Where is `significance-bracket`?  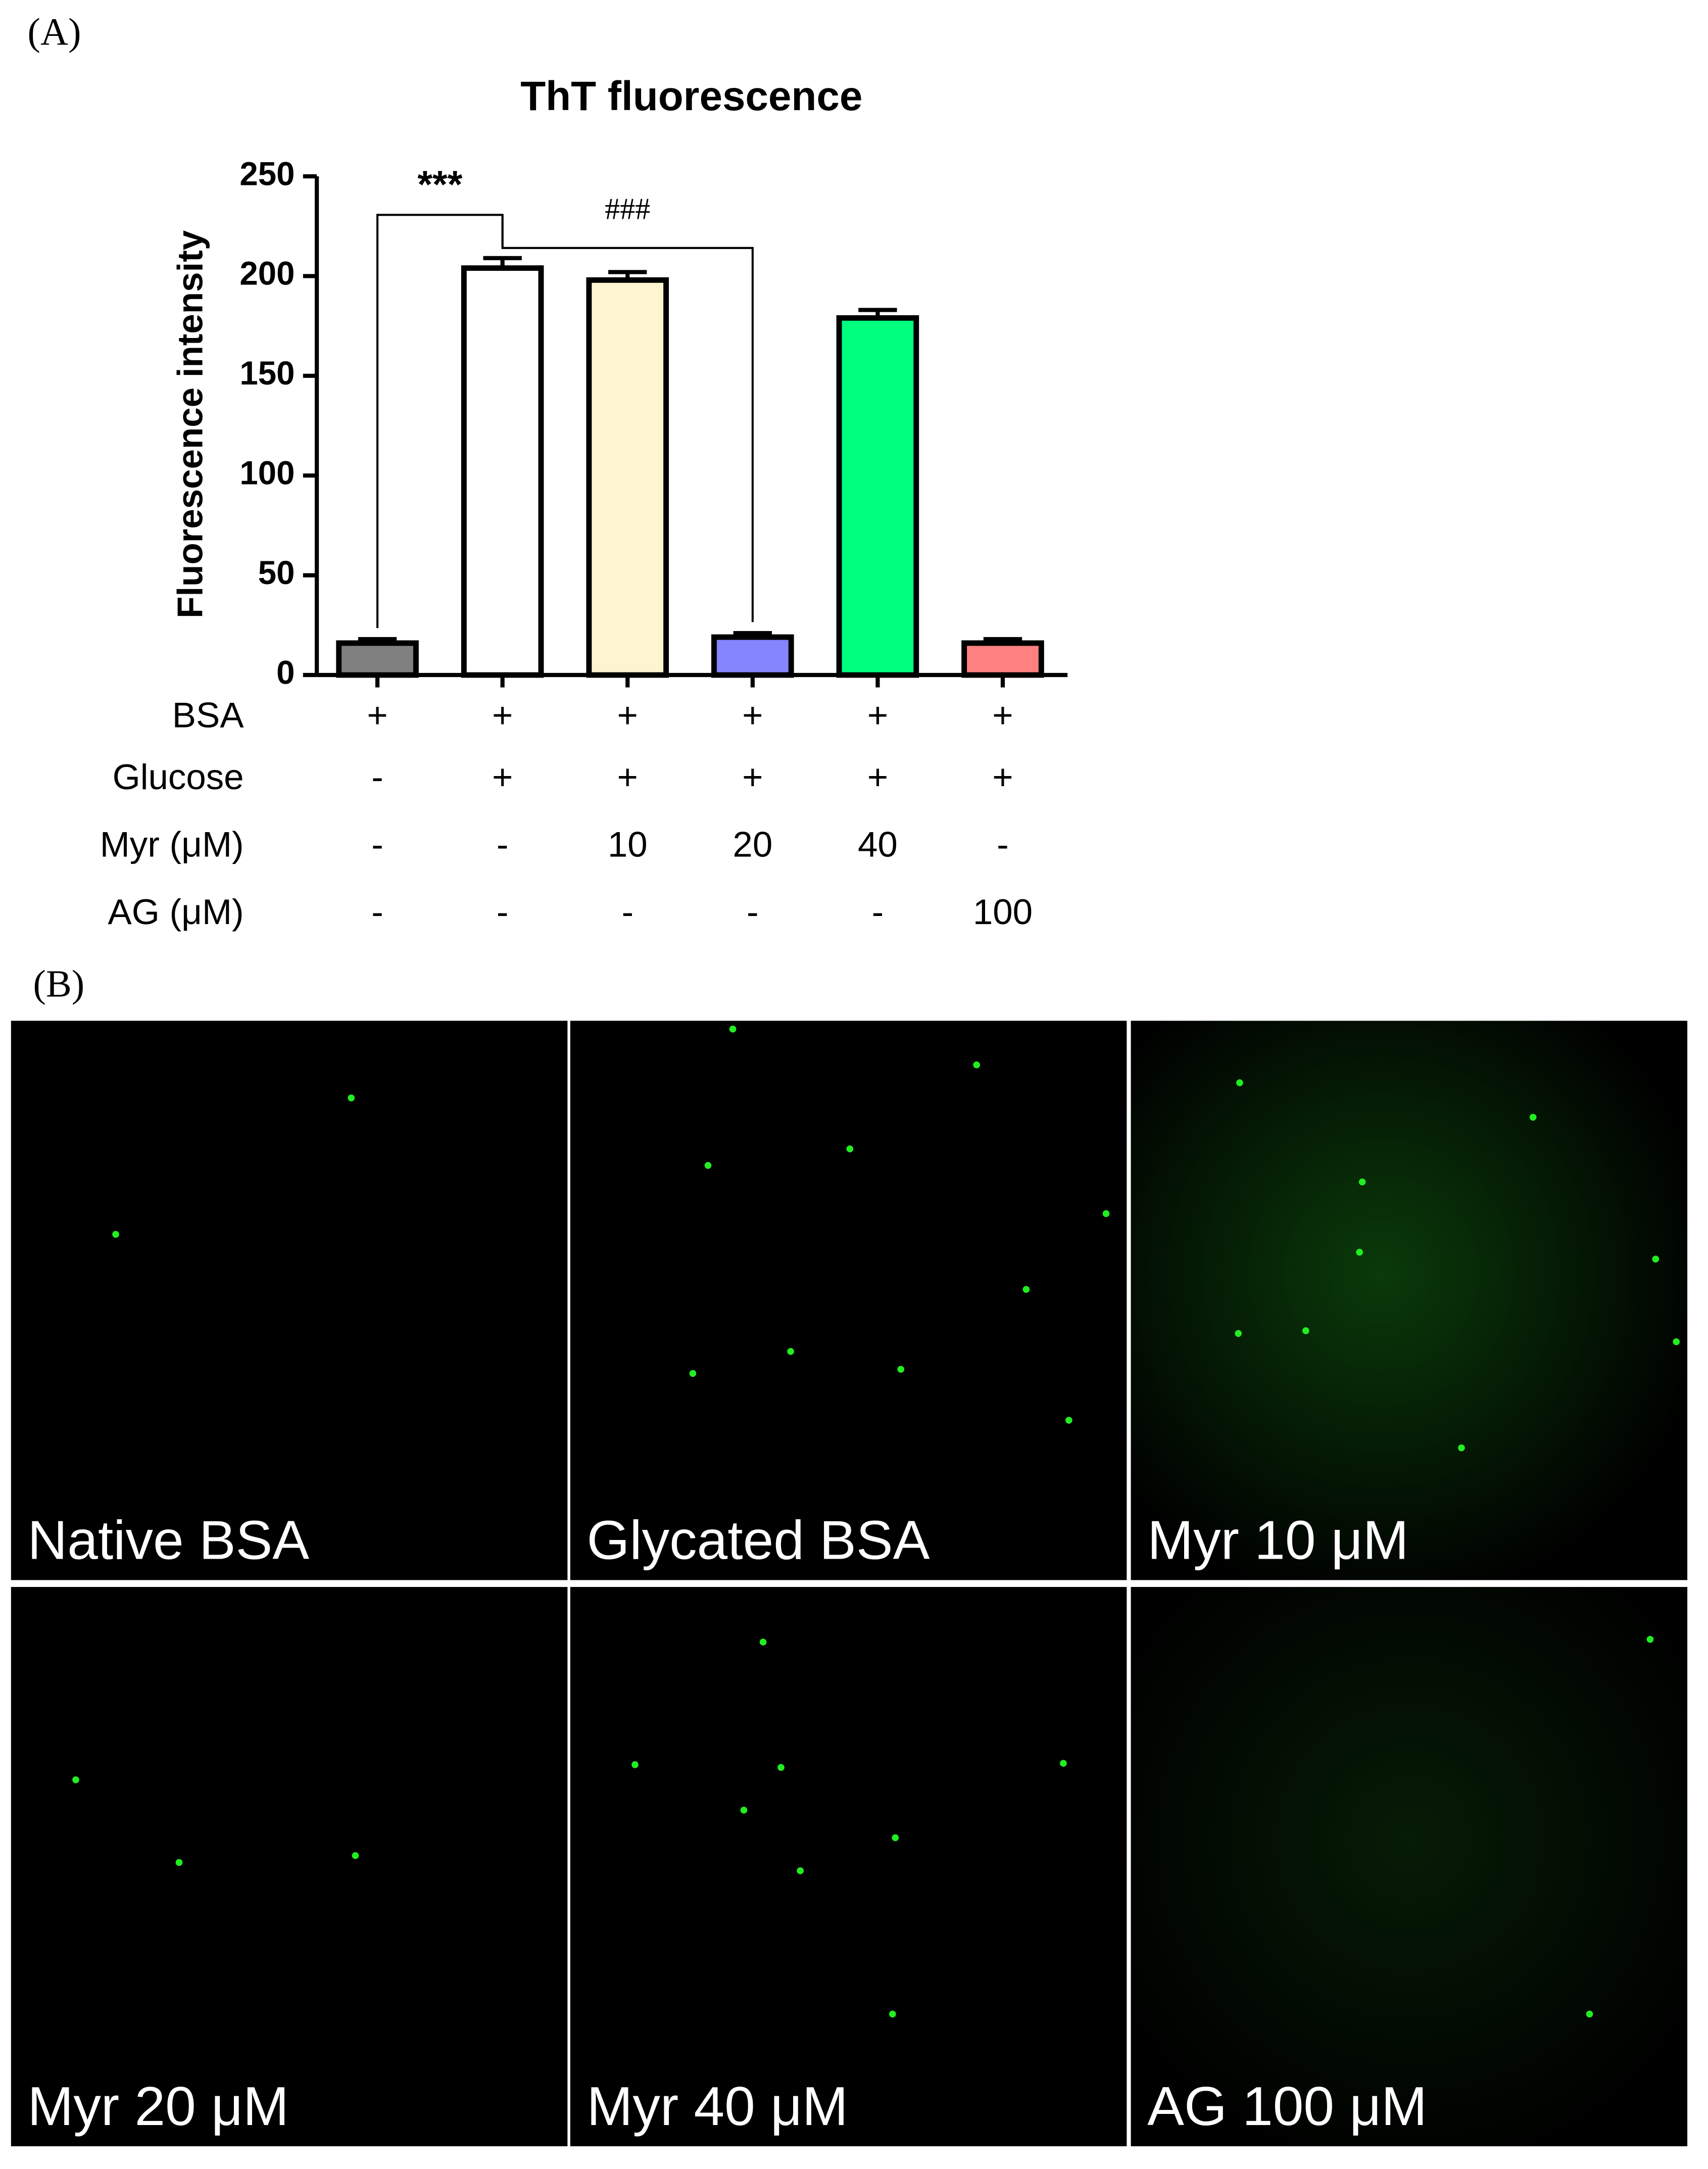
significance-bracket is located at coordinates (627, 419).